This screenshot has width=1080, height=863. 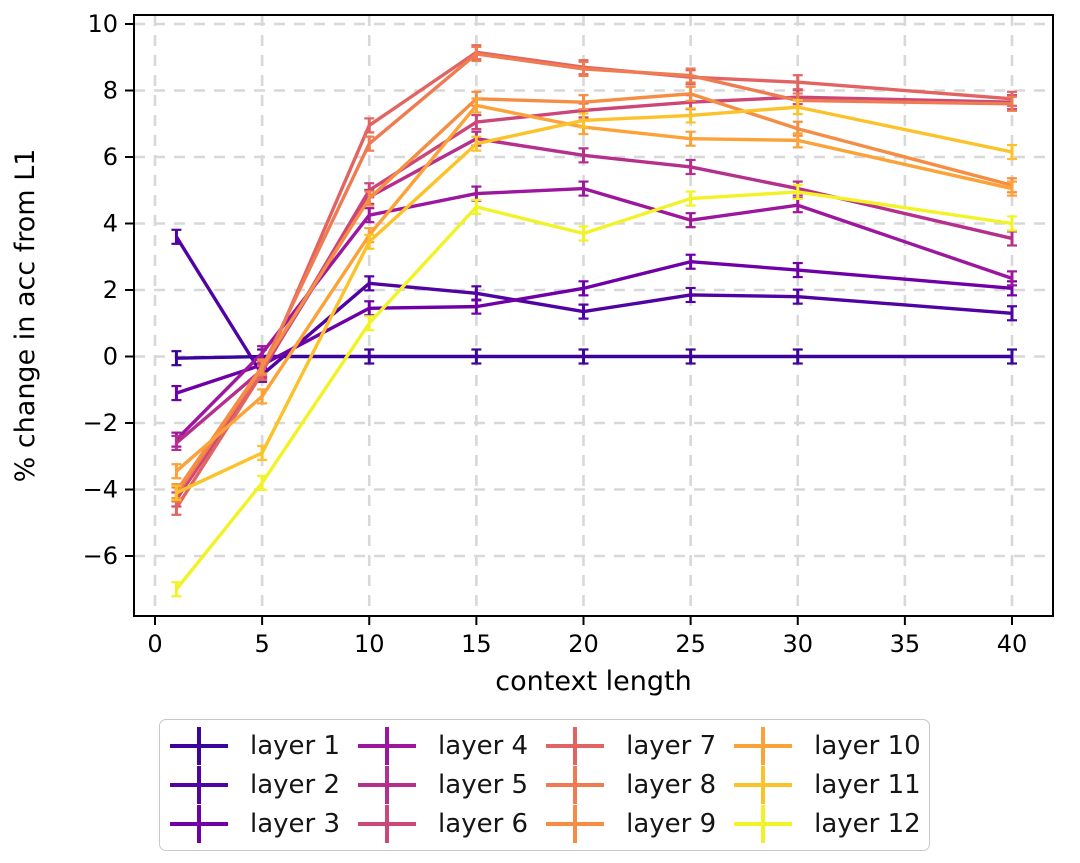 I want to click on y-axis-tick-labels: −6 −4 −2 0 2 4 6 8 10, so click(x=100, y=290).